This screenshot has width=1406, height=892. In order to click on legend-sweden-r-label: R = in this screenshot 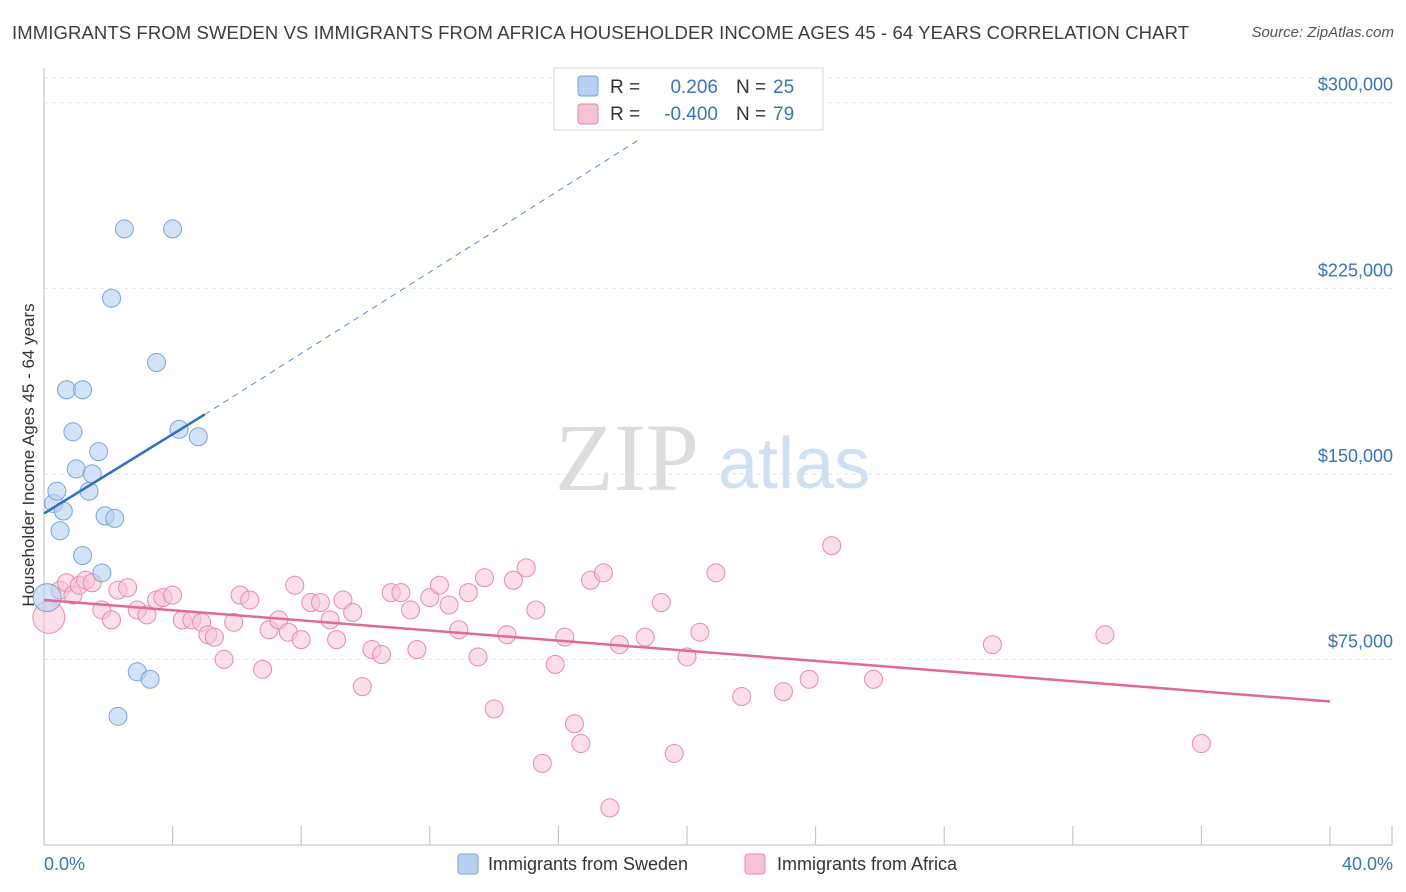, I will do `click(625, 87)`.